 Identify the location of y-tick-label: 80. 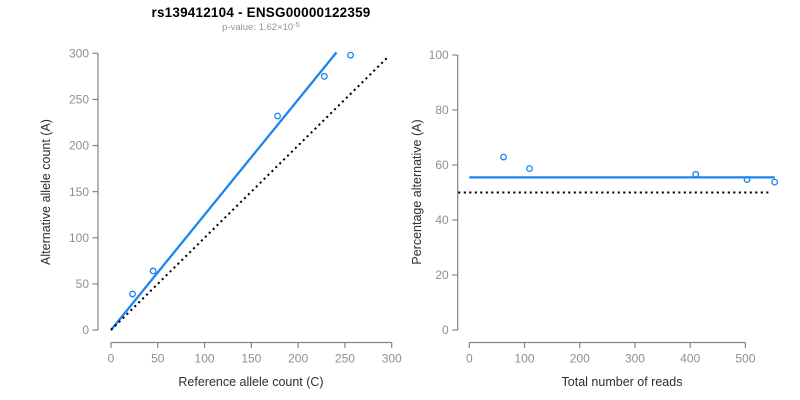
(442, 110).